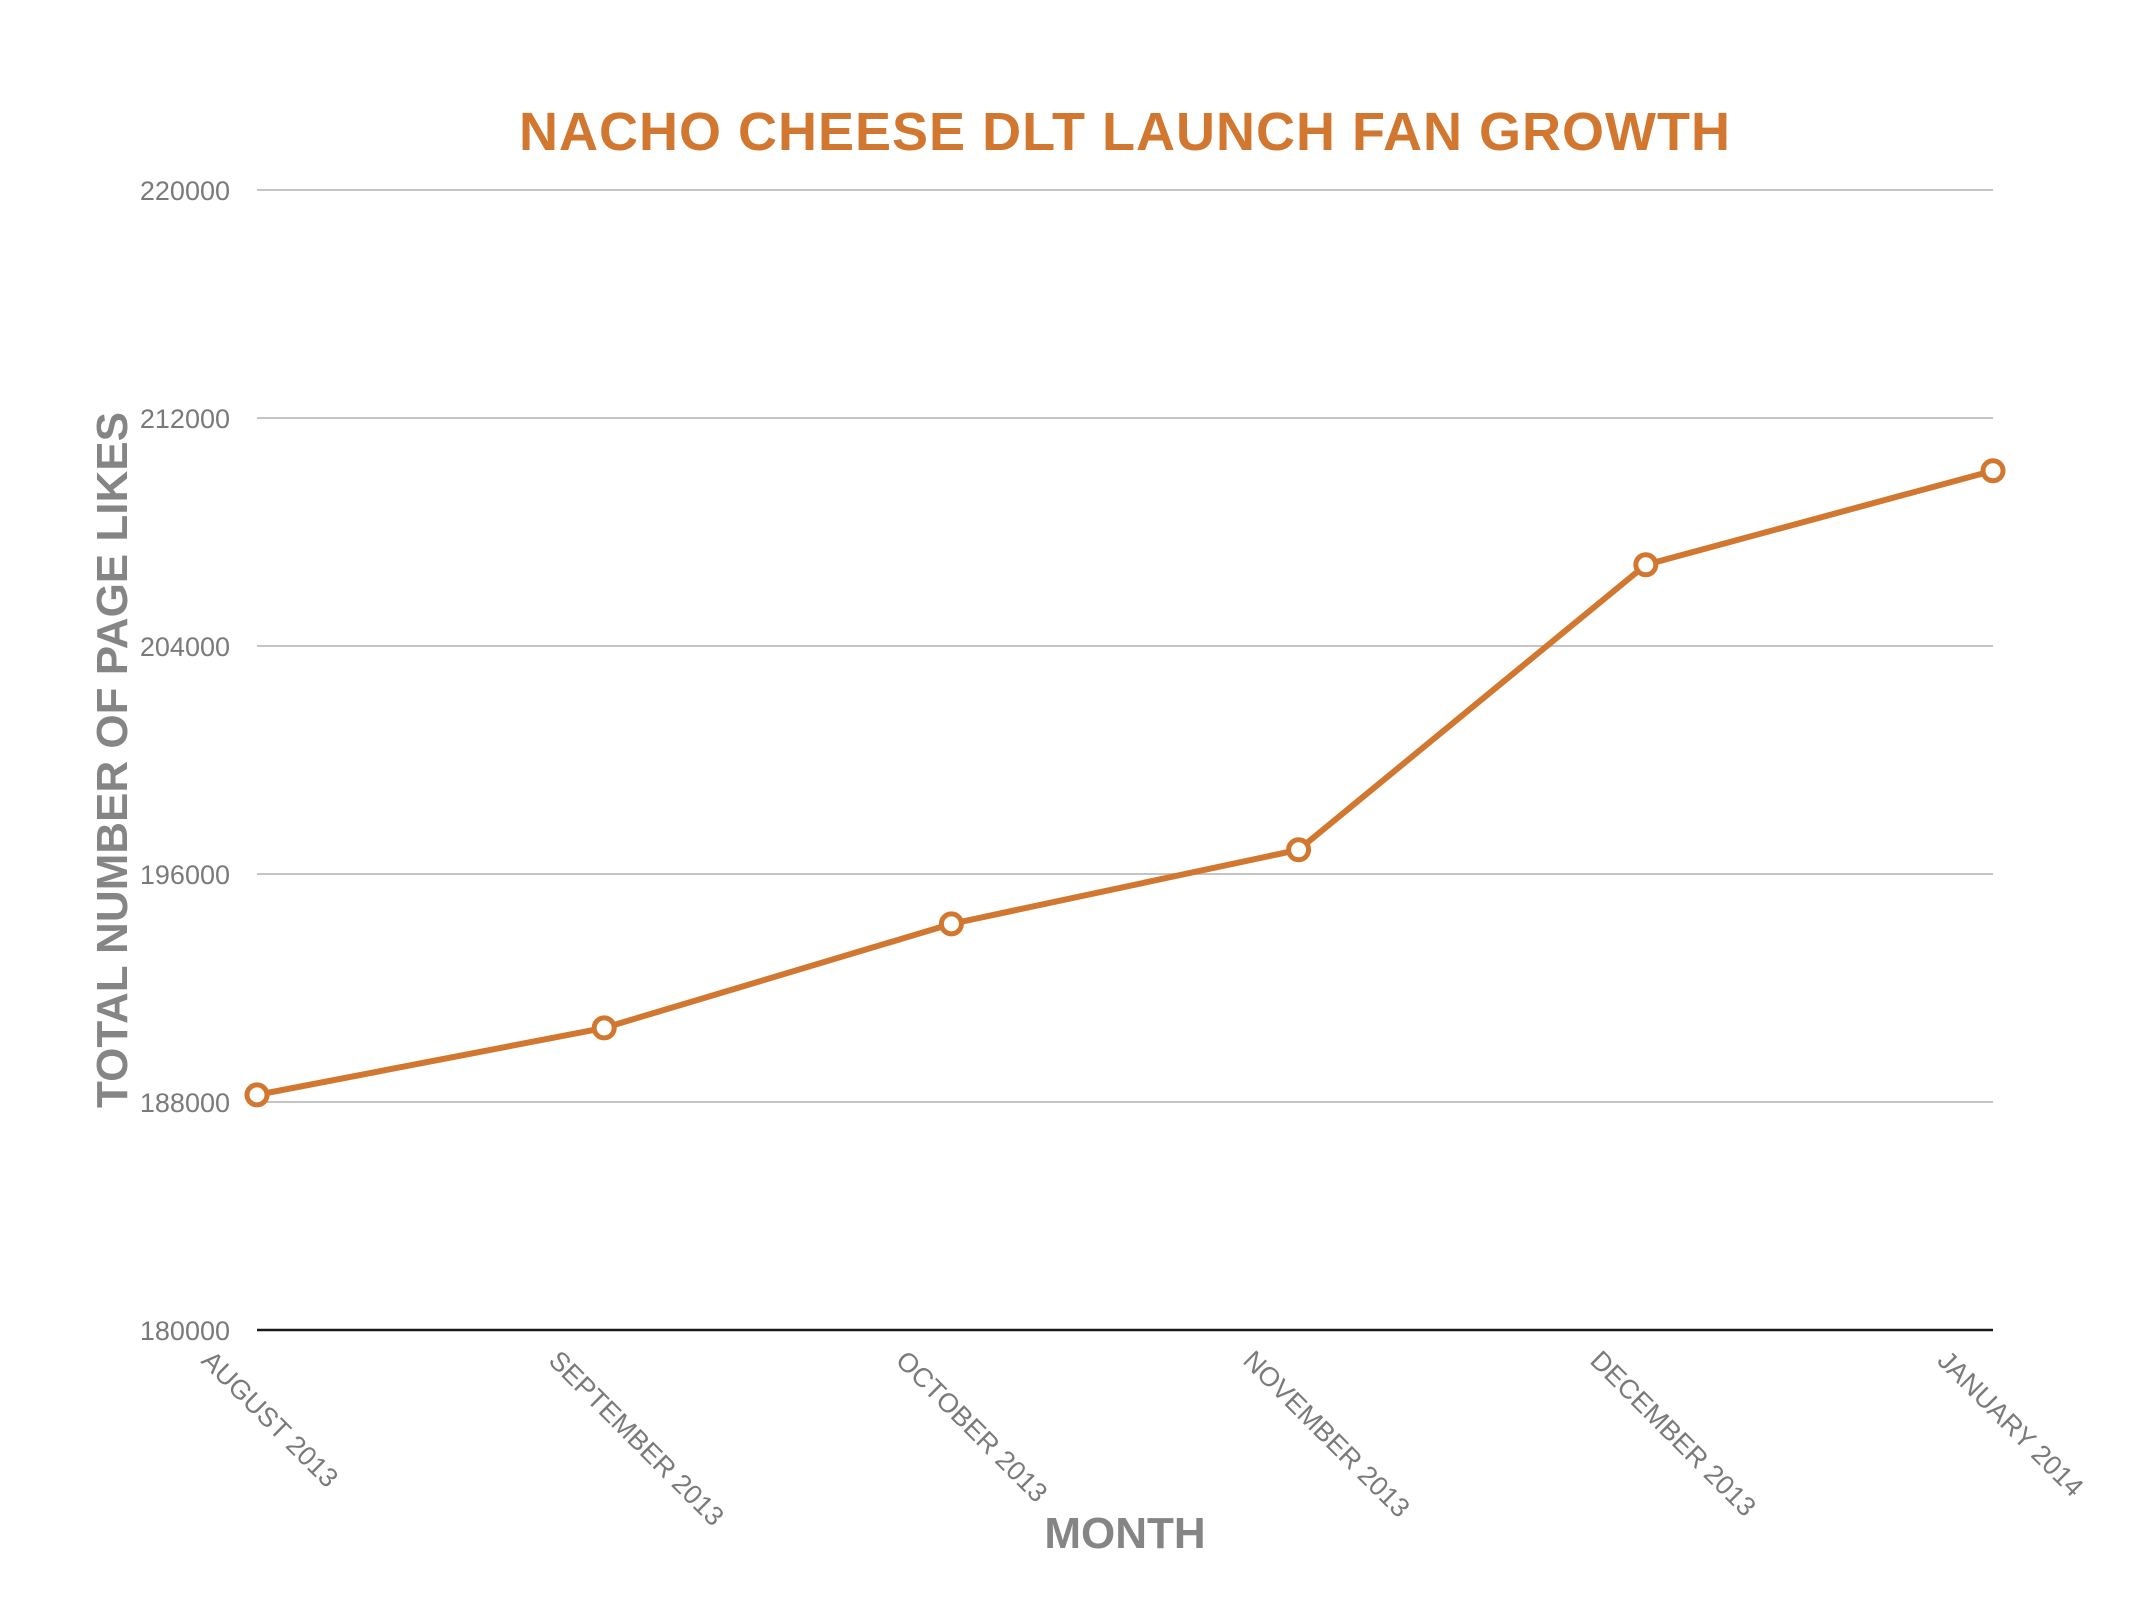  Describe the element at coordinates (185, 1331) in the screenshot. I see `y-tick-label: 180000` at that location.